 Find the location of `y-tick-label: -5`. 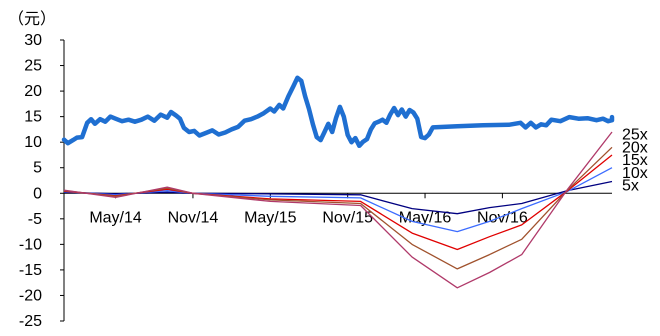

y-tick-label: -5 is located at coordinates (35, 219).